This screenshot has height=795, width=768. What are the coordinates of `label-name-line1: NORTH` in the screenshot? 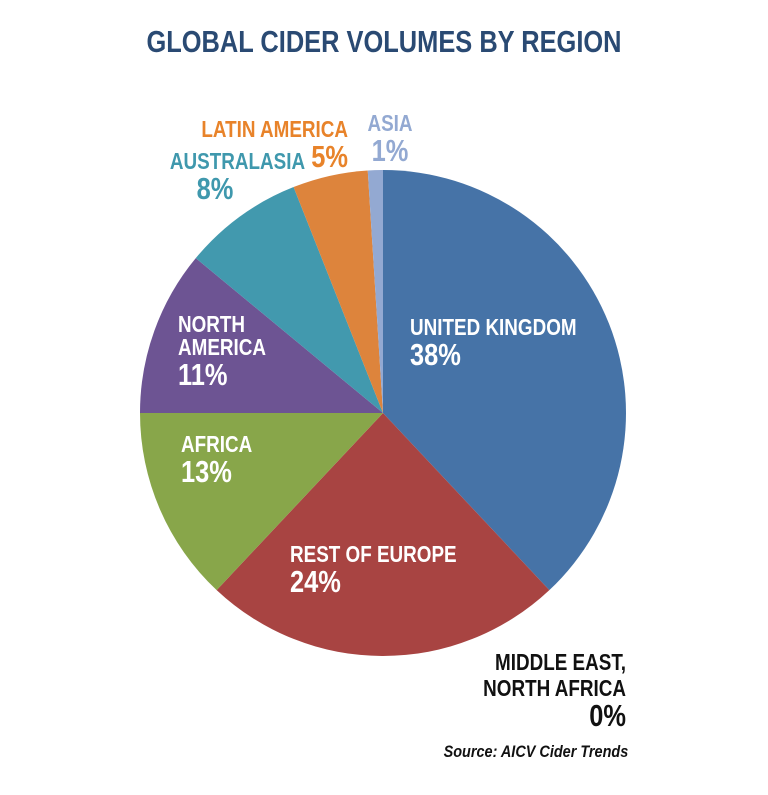 It's located at (212, 324).